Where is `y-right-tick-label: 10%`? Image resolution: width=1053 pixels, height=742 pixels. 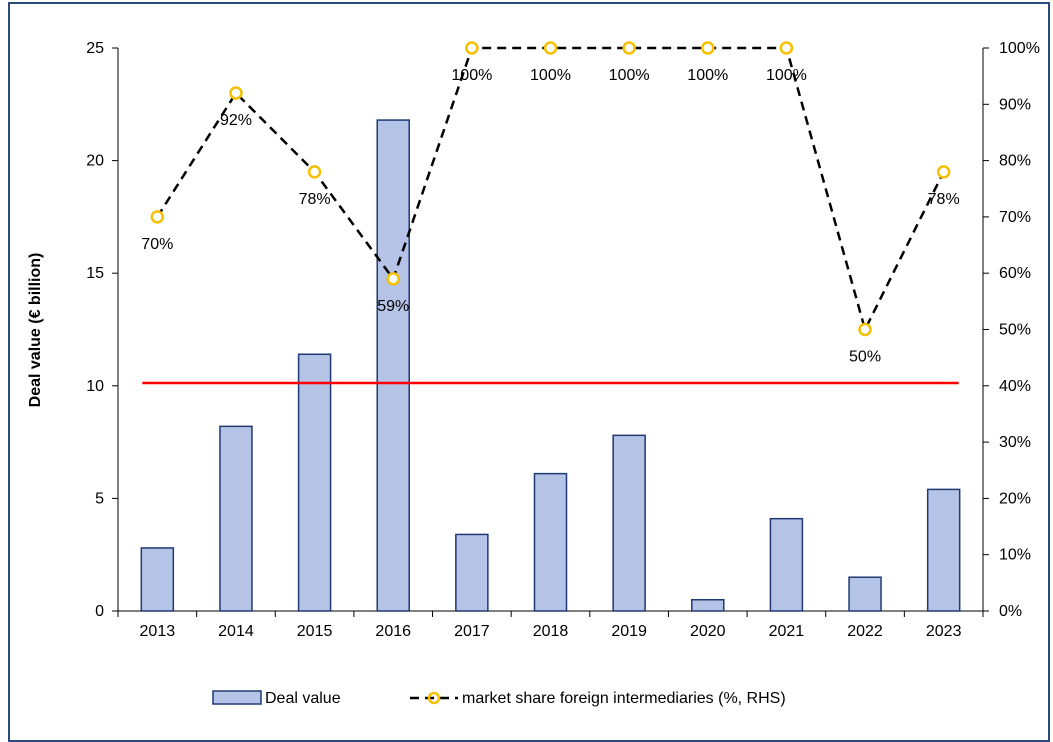
y-right-tick-label: 10% is located at coordinates (1015, 555).